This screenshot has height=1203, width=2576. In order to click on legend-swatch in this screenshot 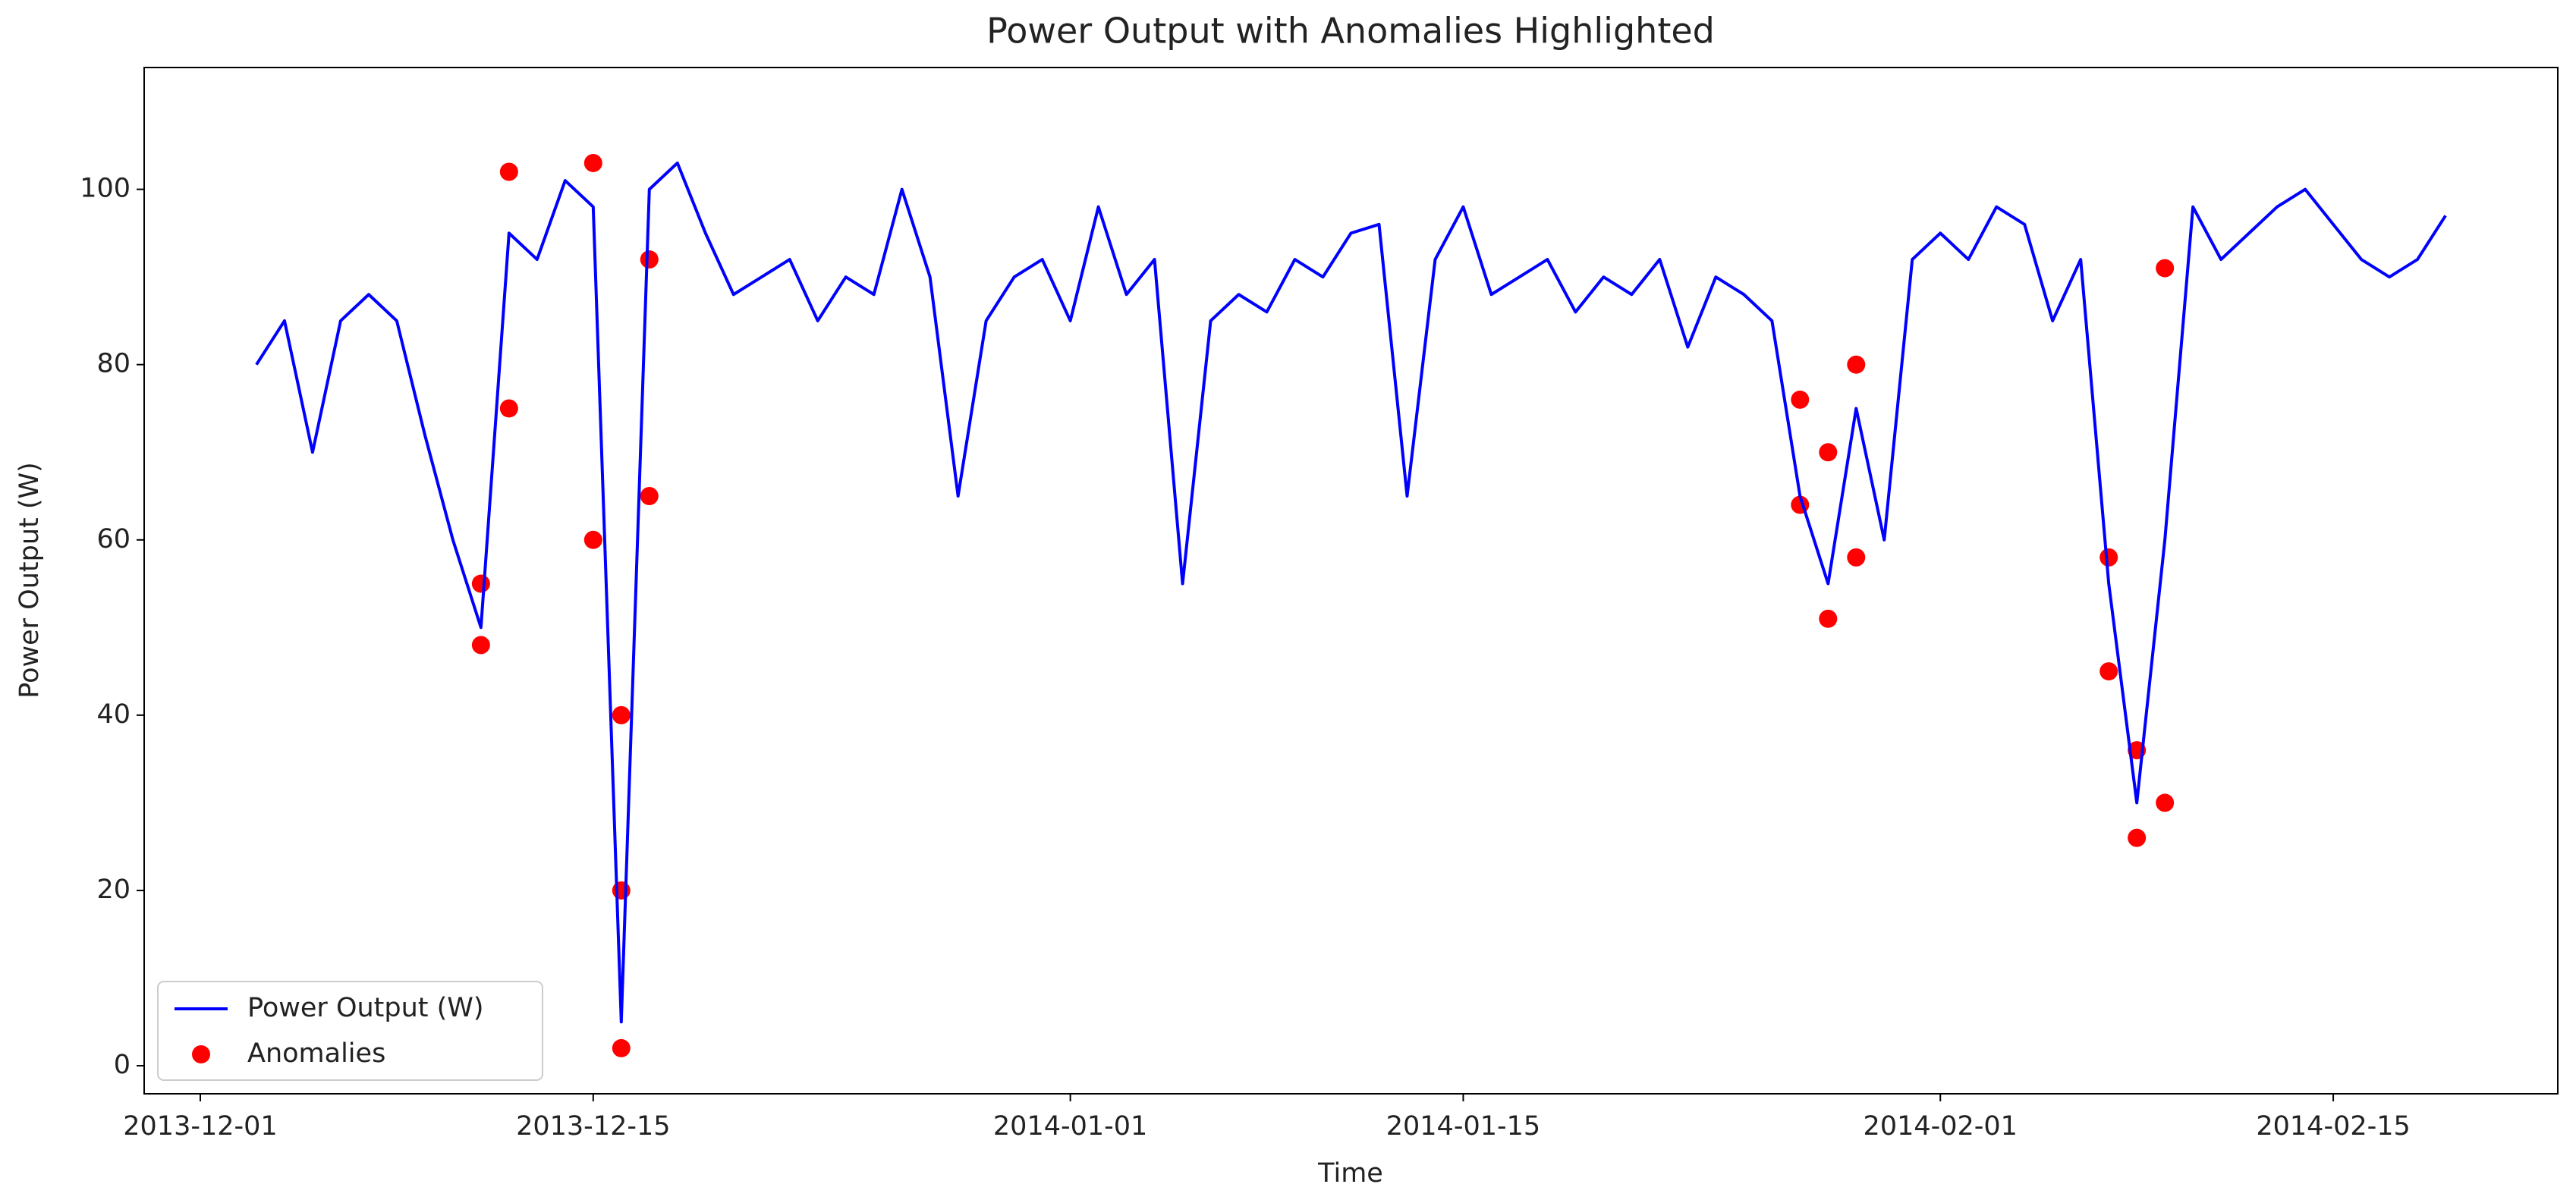, I will do `click(201, 1054)`.